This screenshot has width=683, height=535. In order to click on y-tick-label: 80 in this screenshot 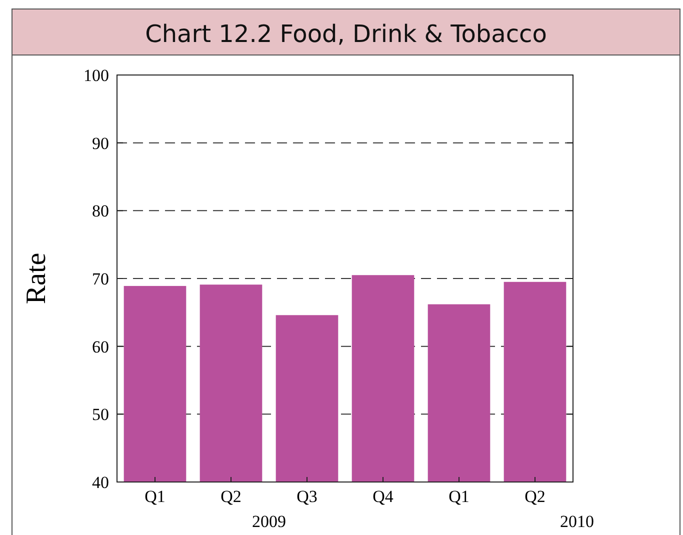, I will do `click(100, 211)`.